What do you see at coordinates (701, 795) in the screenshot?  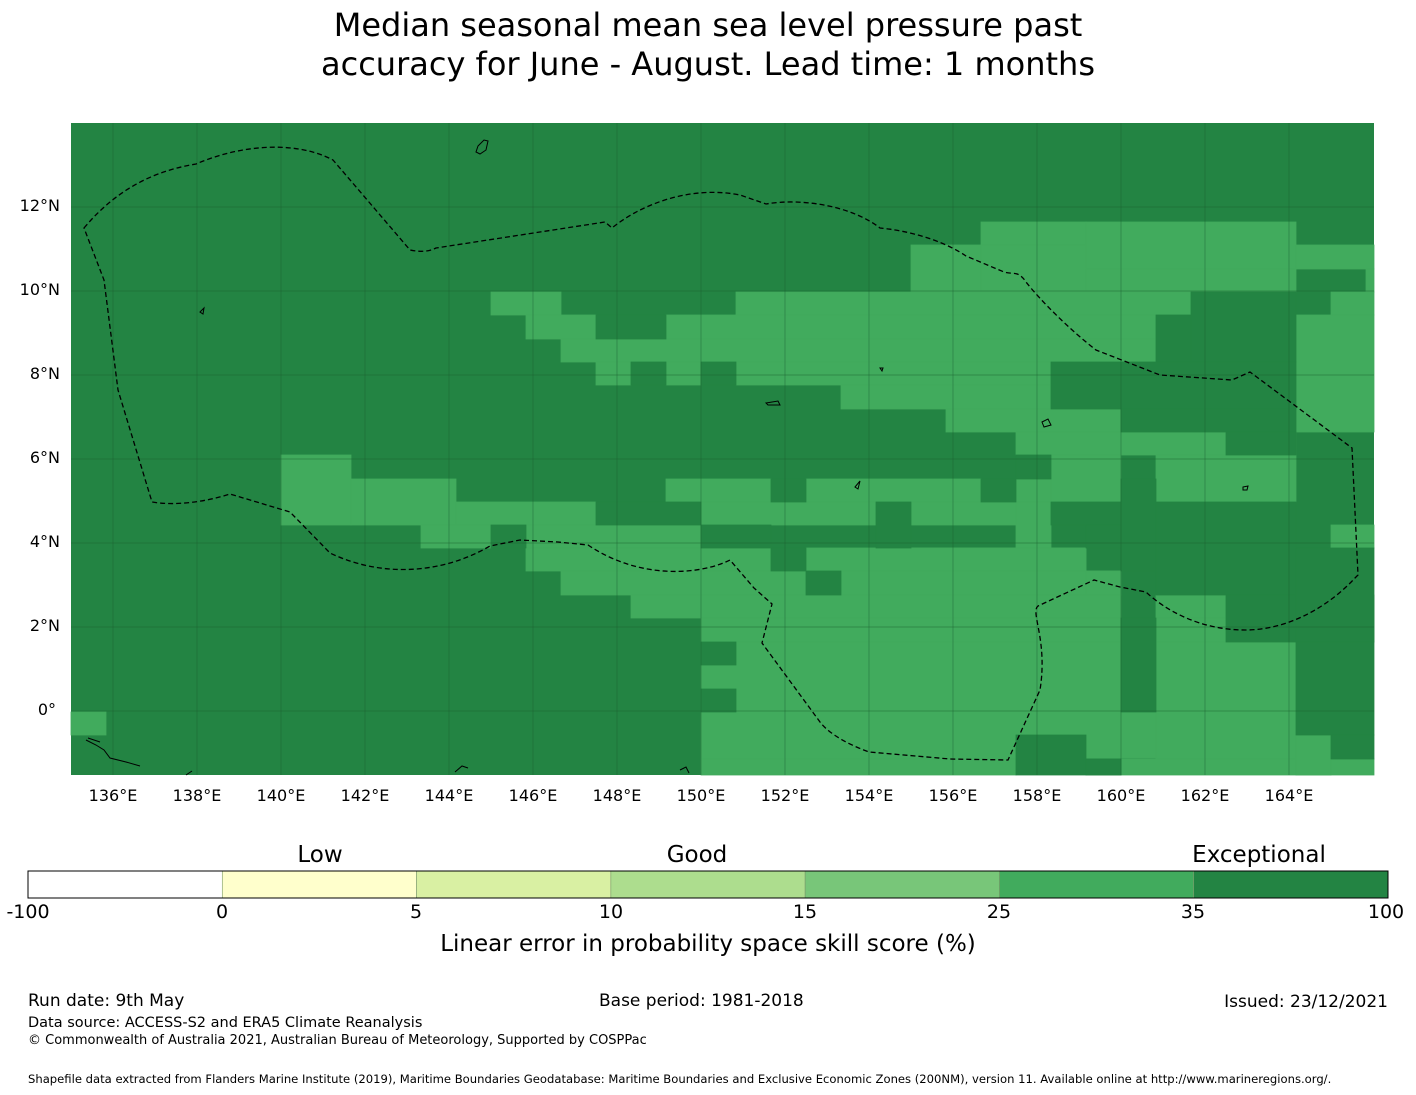 I see `lon-label-150e: 150°E` at bounding box center [701, 795].